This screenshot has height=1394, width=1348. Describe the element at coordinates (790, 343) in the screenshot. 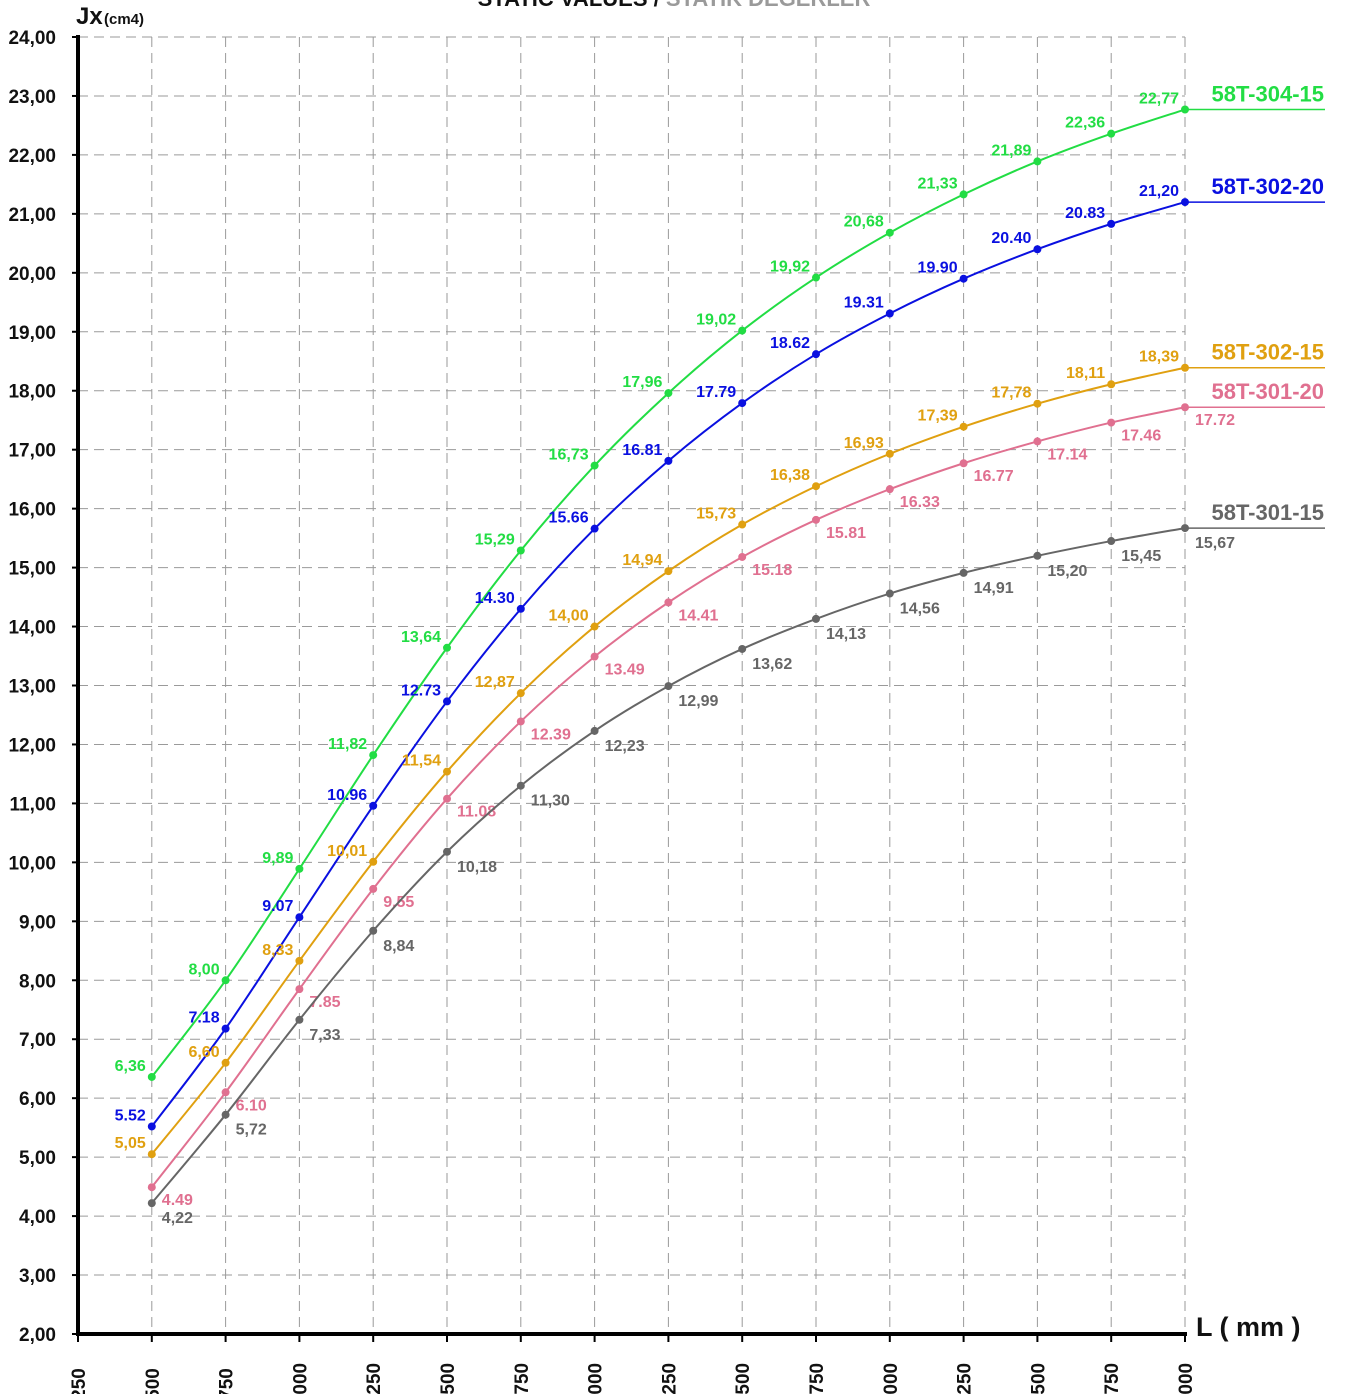

I see `data-label: 18.62` at that location.